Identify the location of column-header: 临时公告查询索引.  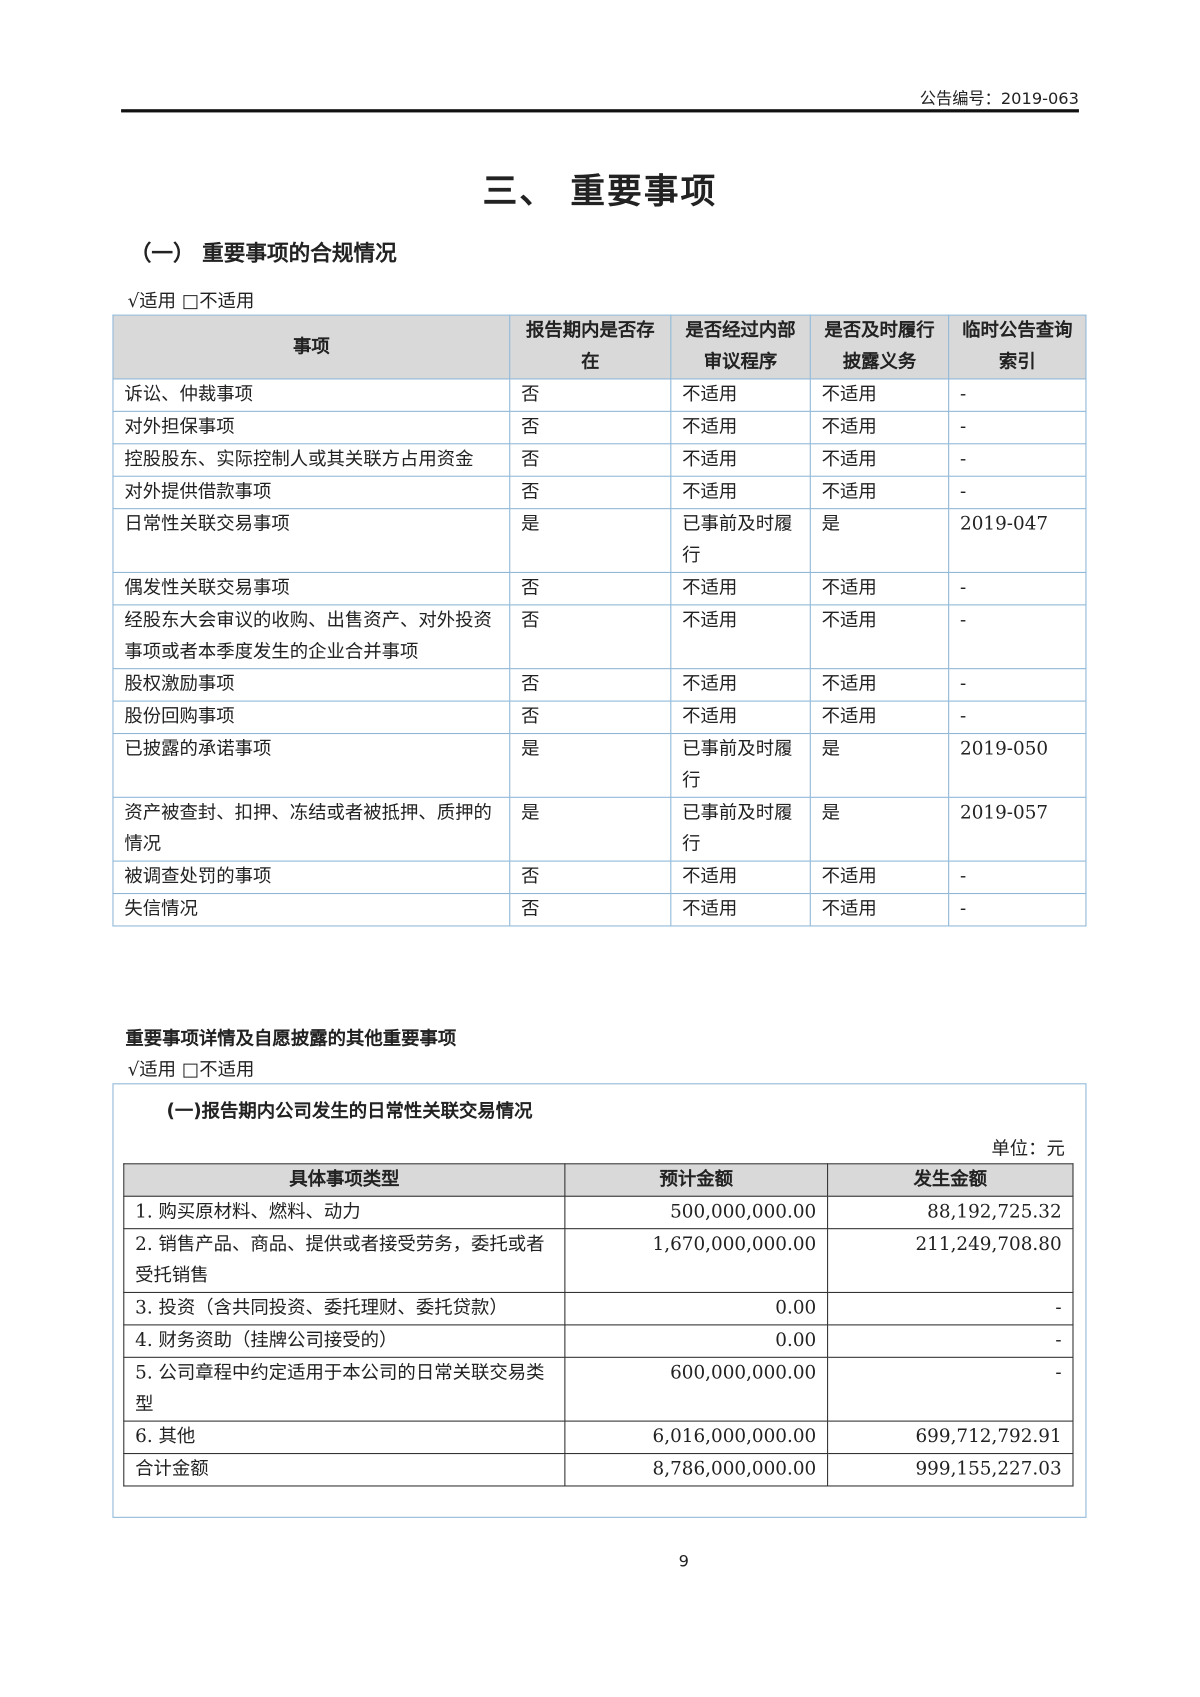
(1017, 347).